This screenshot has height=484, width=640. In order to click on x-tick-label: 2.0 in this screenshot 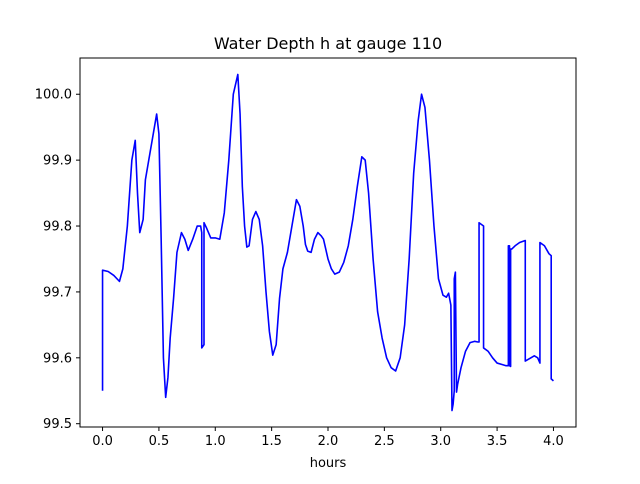, I will do `click(328, 441)`.